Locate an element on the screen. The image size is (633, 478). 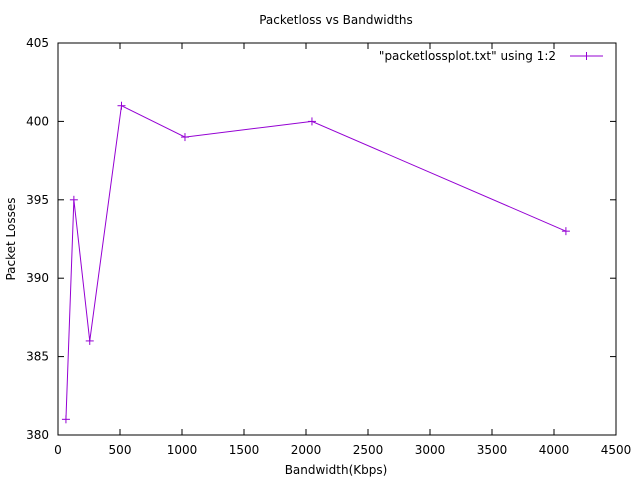
y-tick-label: 385 is located at coordinates (37, 357).